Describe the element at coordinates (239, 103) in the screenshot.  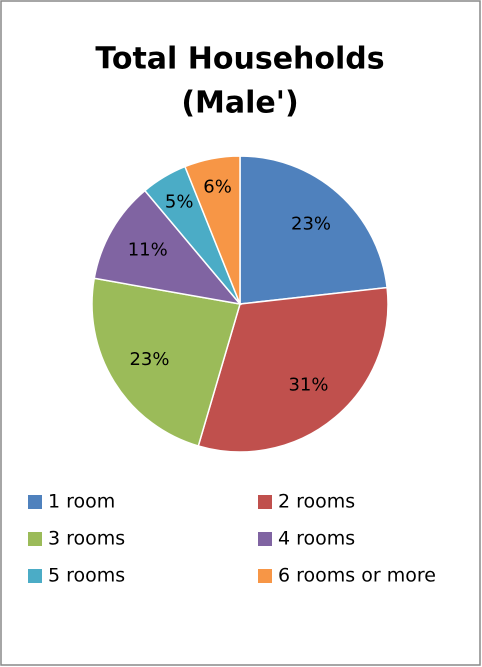
I see `chart-title: (Male')` at that location.